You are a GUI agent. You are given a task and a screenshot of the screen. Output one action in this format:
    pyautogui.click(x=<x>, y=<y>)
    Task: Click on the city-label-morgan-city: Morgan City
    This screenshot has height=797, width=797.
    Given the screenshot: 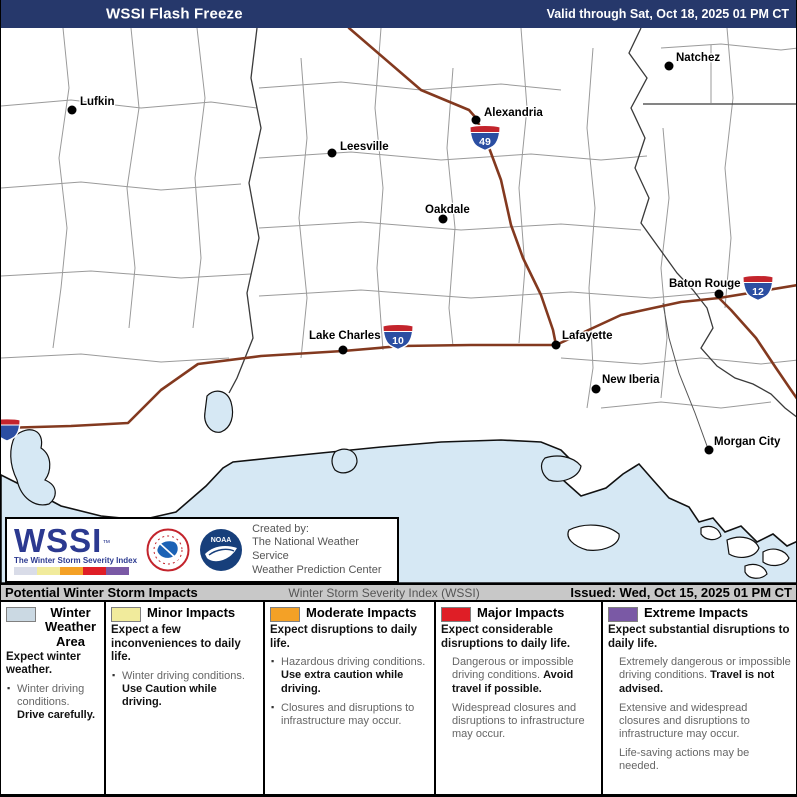 What is the action you would take?
    pyautogui.click(x=747, y=442)
    